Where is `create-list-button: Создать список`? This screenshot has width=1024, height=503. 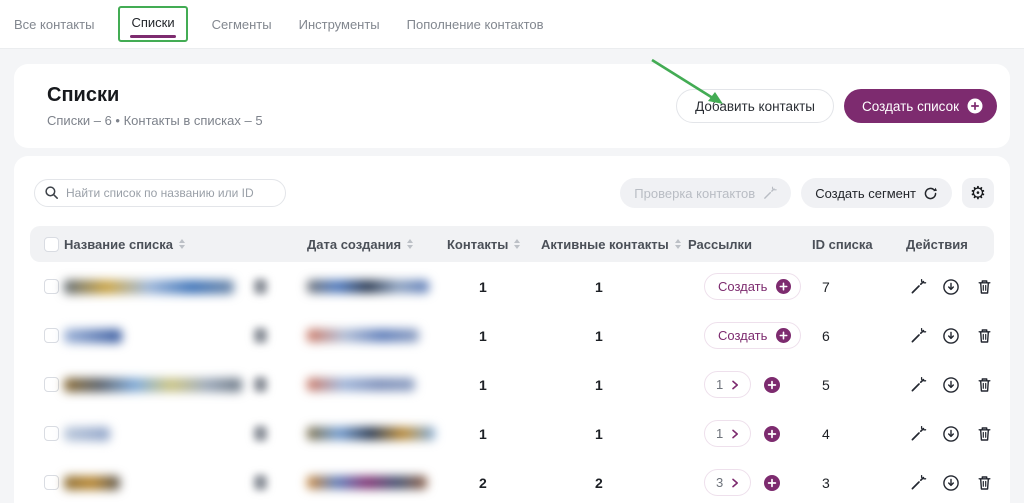 create-list-button: Создать список is located at coordinates (920, 106).